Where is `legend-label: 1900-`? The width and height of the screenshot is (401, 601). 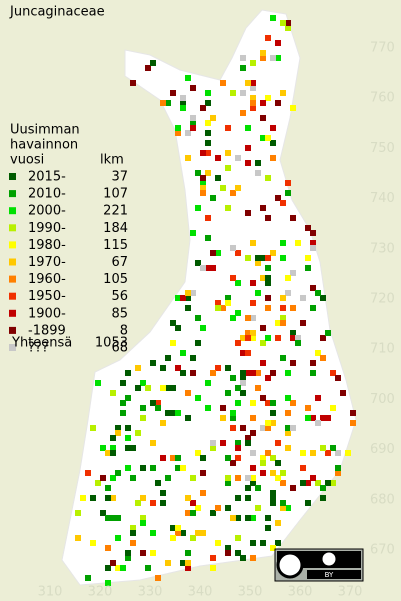
legend-label: 1900- is located at coordinates (47, 313).